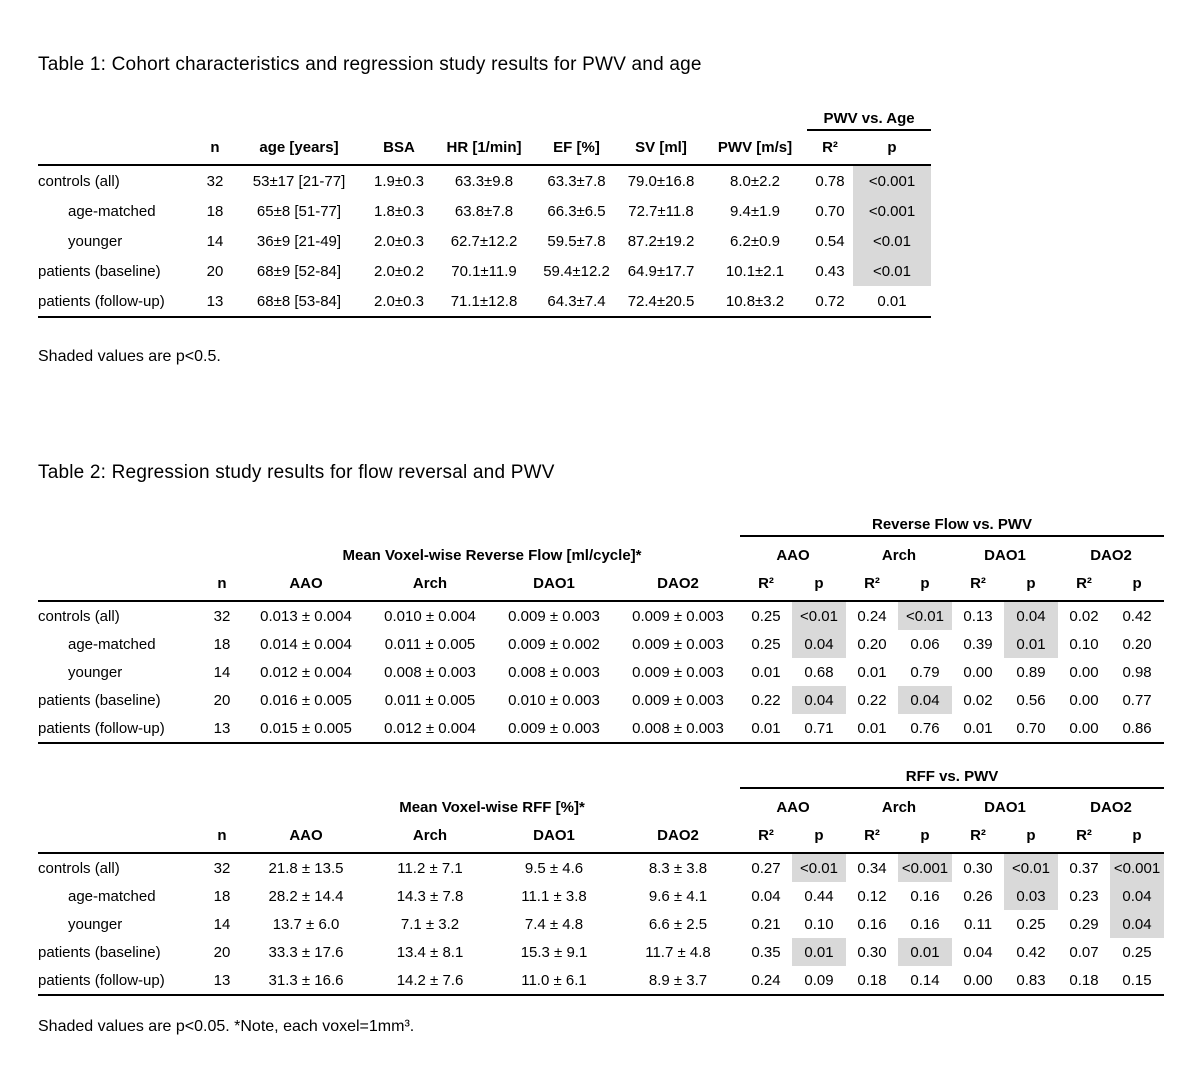  I want to click on data-cell: 63.3±9.8, so click(484, 181).